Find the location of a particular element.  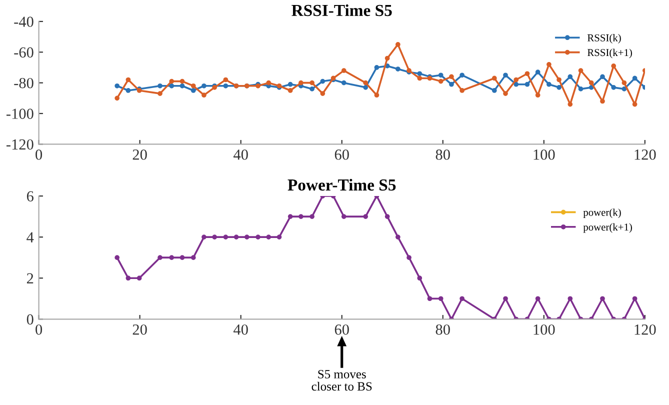

y-tick-label: -40 is located at coordinates (24, 21).